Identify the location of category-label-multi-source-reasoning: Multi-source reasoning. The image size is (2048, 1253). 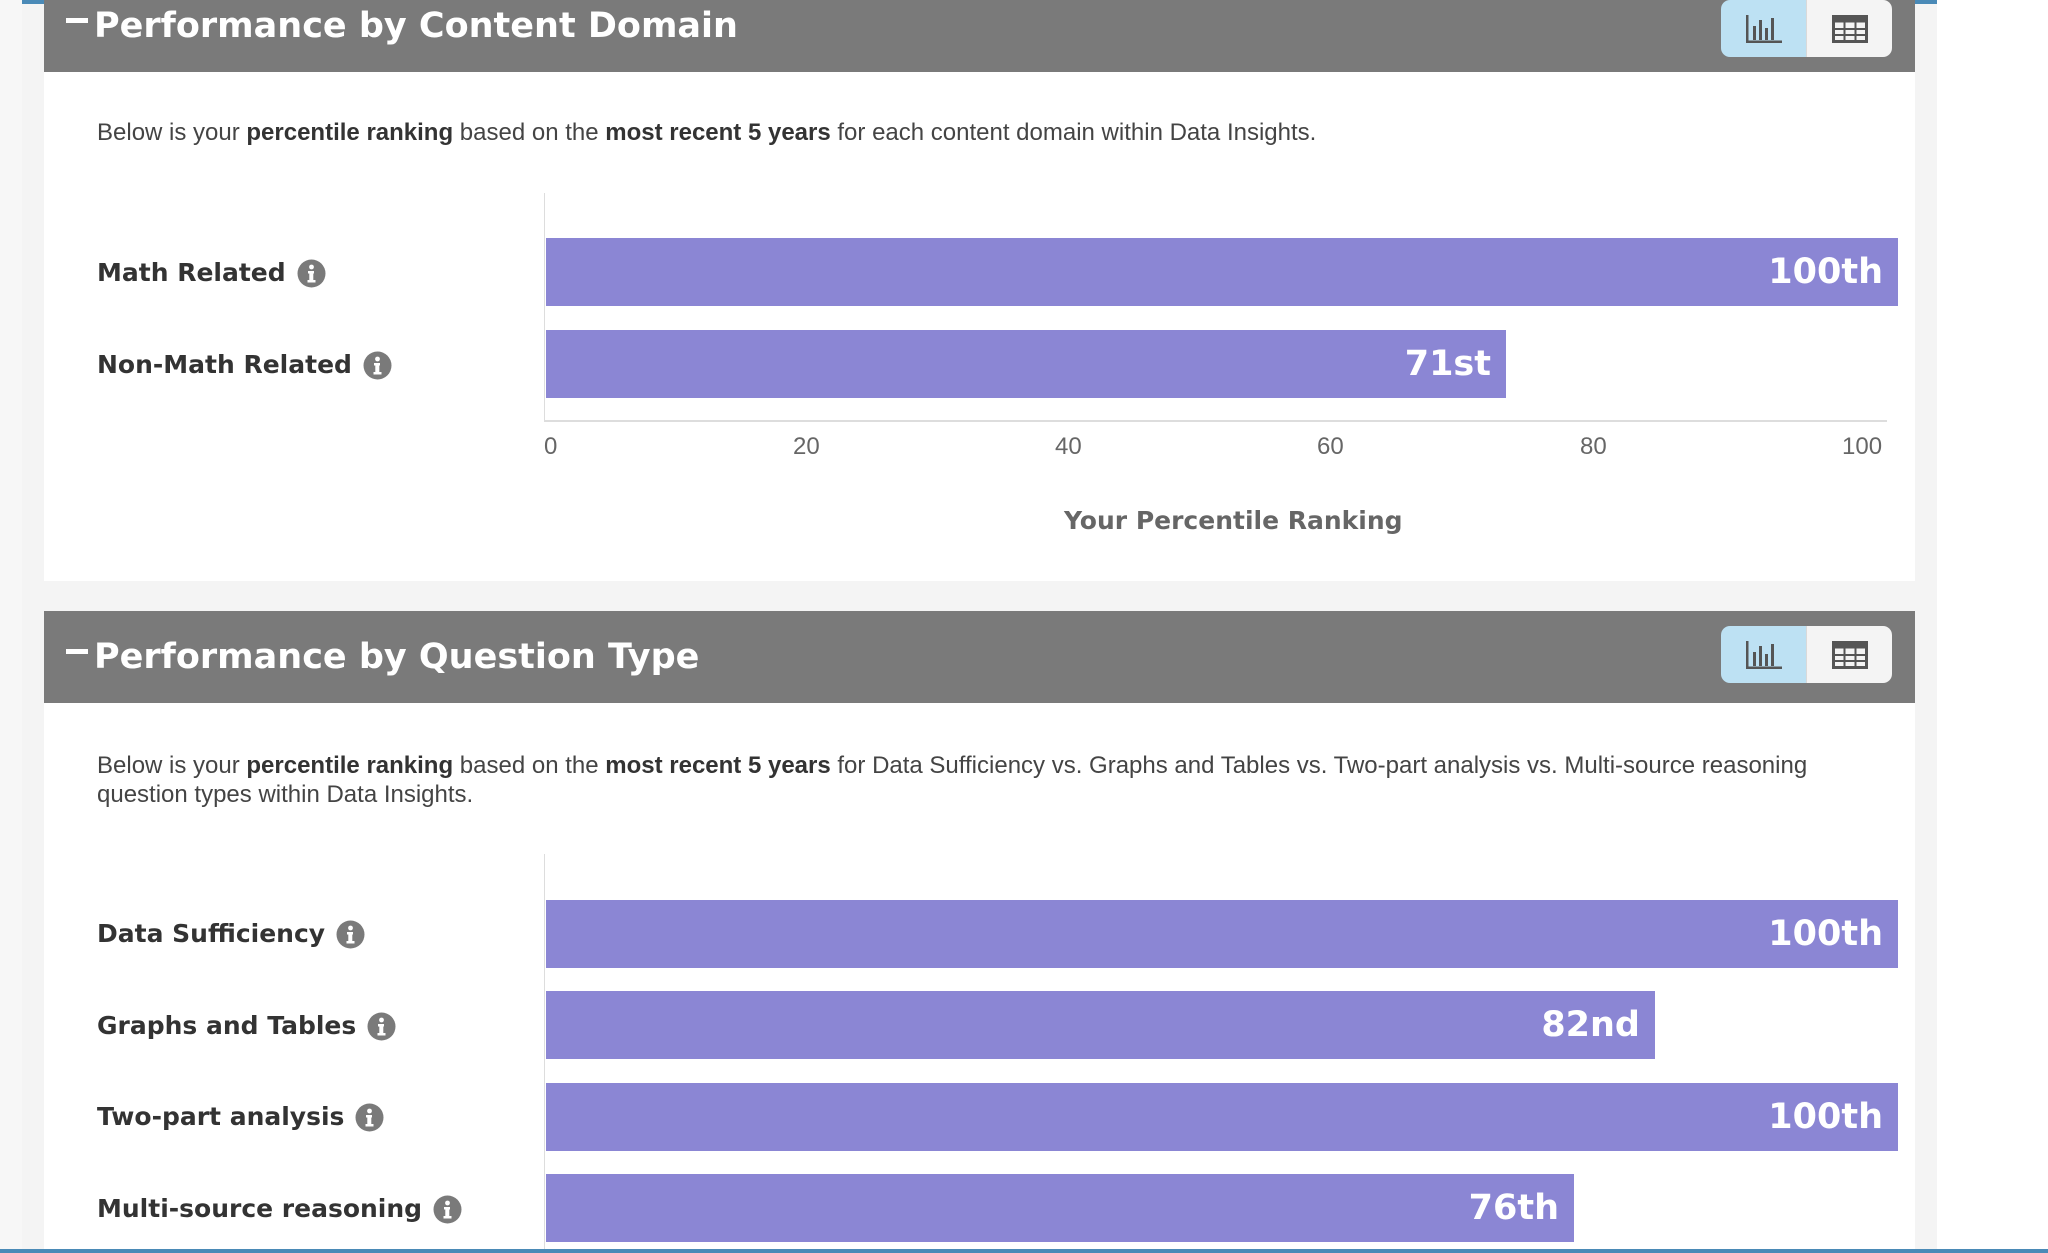
(279, 1209).